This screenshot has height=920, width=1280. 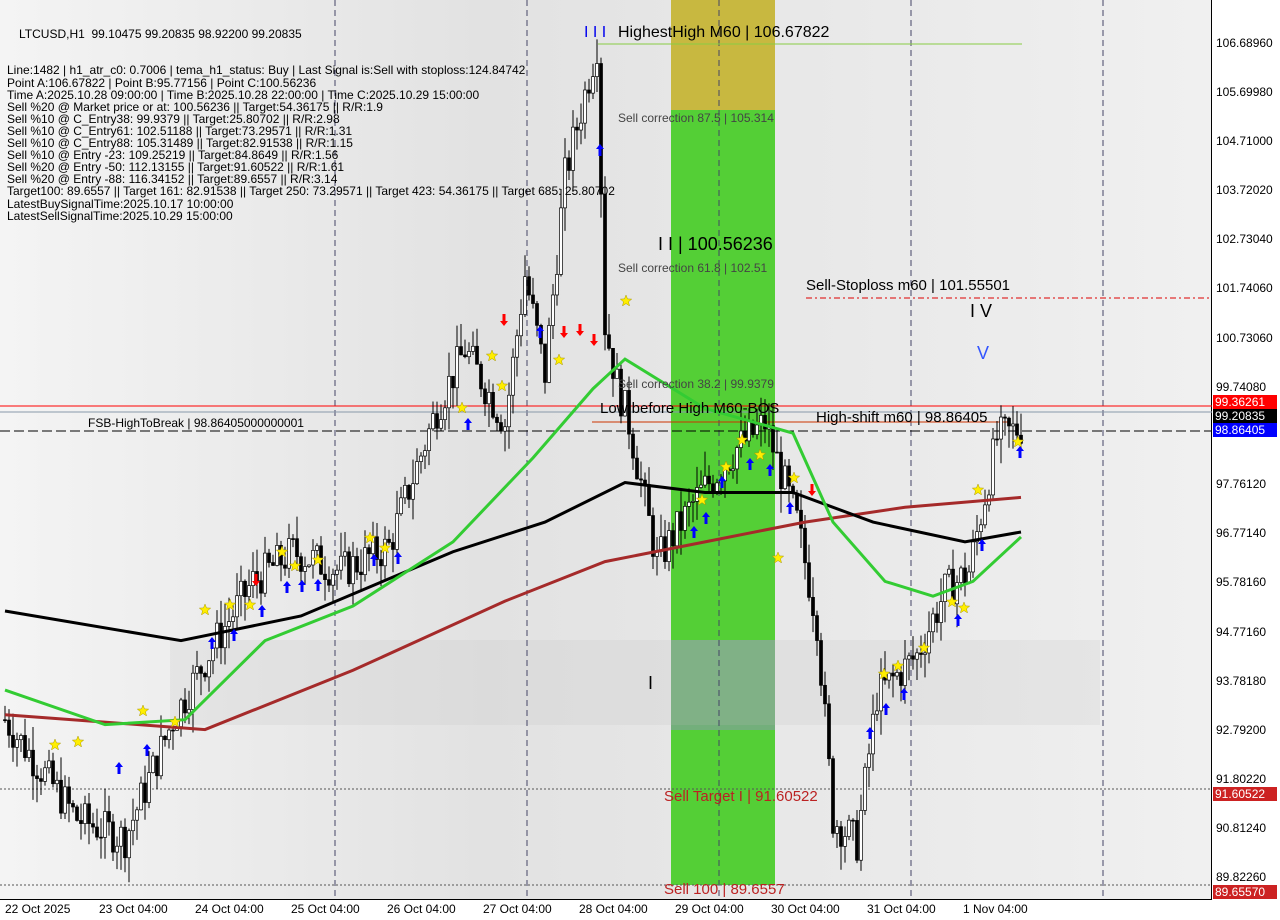 What do you see at coordinates (1241, 778) in the screenshot?
I see `y-tick-label: 91.80220` at bounding box center [1241, 778].